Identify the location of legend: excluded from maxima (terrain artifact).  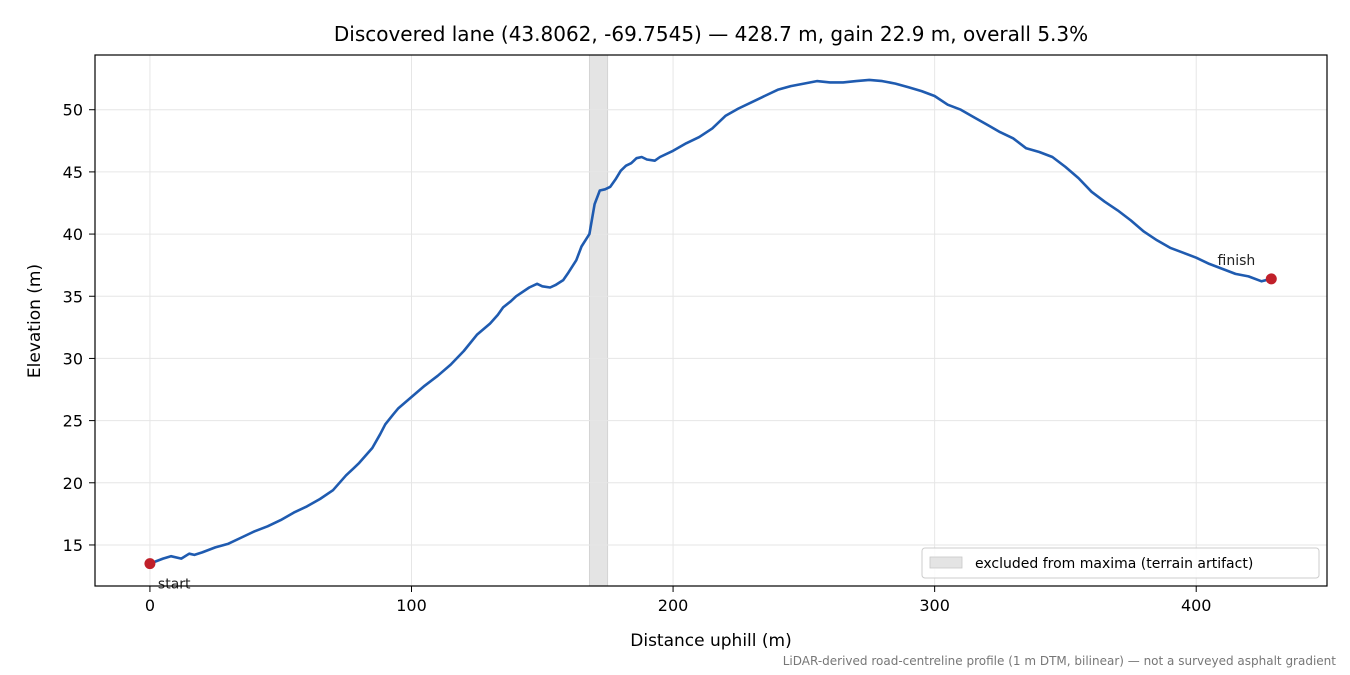
(1120, 563).